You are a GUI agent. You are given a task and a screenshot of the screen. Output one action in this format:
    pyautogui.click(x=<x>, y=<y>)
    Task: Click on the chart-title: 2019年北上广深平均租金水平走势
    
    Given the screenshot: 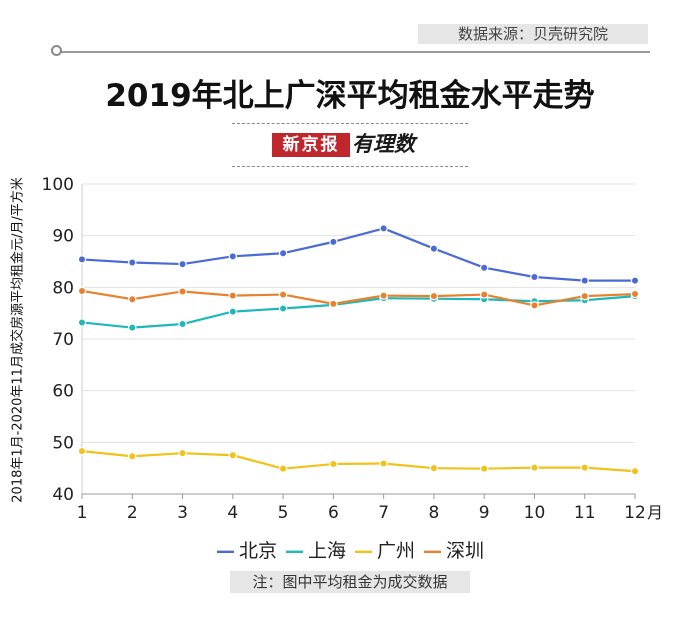 What is the action you would take?
    pyautogui.click(x=350, y=96)
    